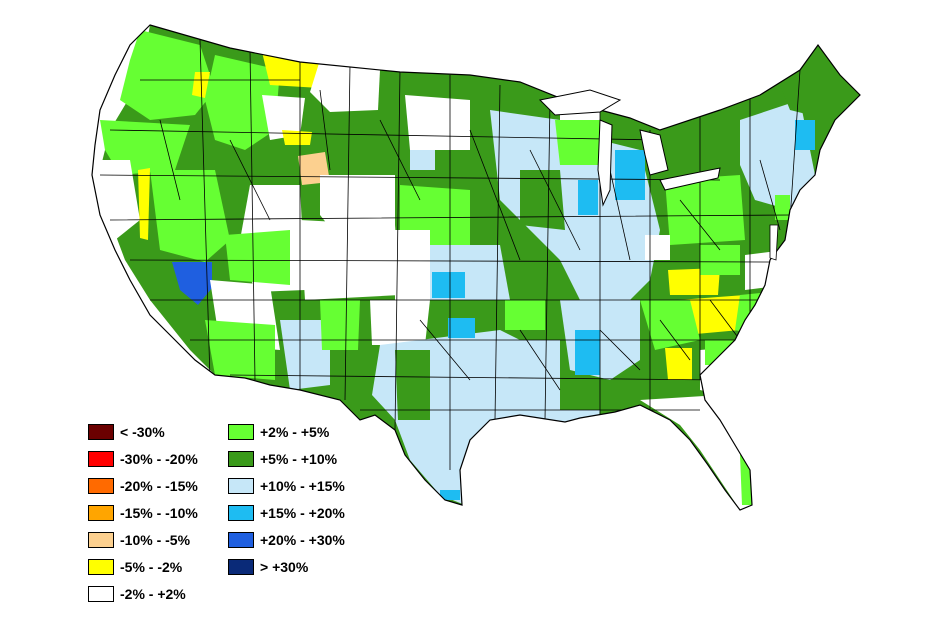  Describe the element at coordinates (580, 102) in the screenshot. I see `lake-superior` at that location.